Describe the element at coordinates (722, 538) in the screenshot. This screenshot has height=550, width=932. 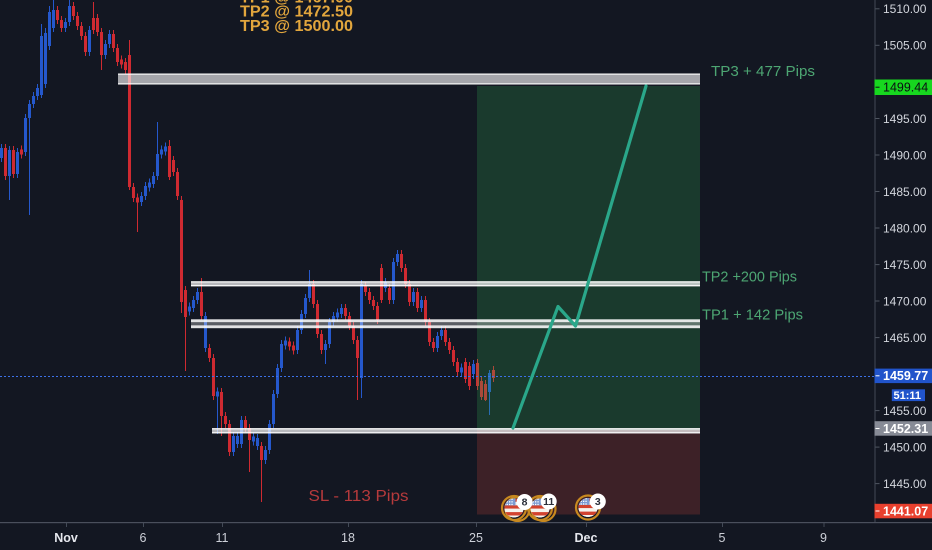
I see `svg-text: 5` at that location.